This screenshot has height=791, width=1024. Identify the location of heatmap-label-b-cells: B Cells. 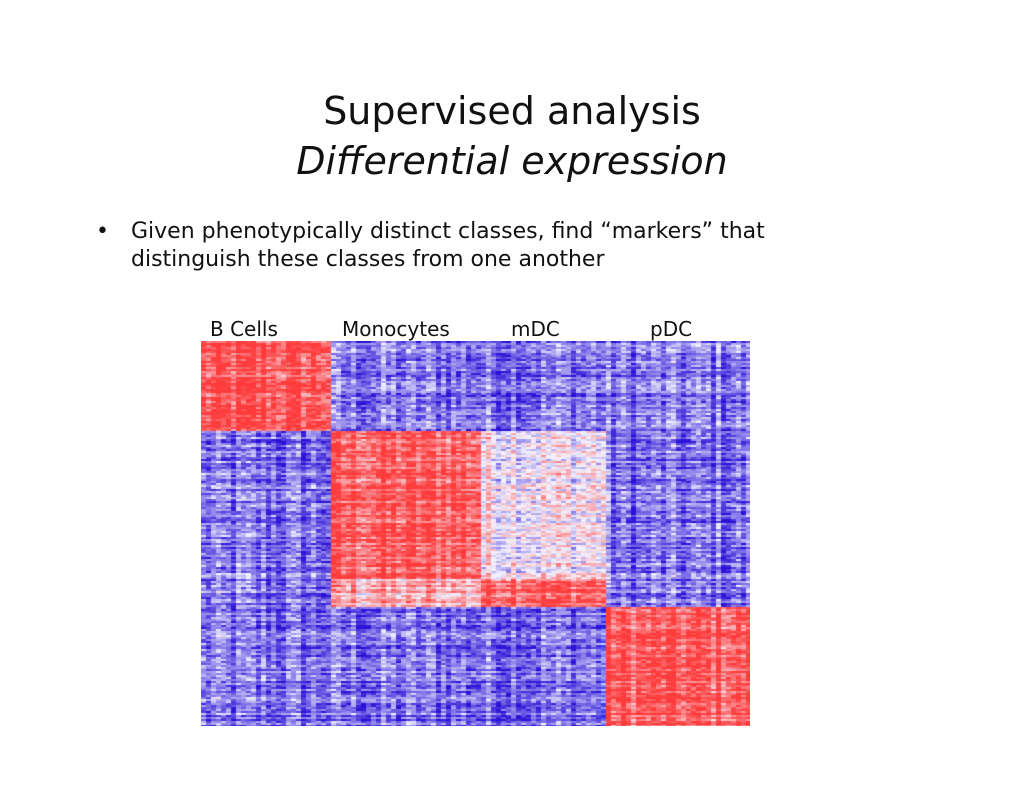
(244, 329).